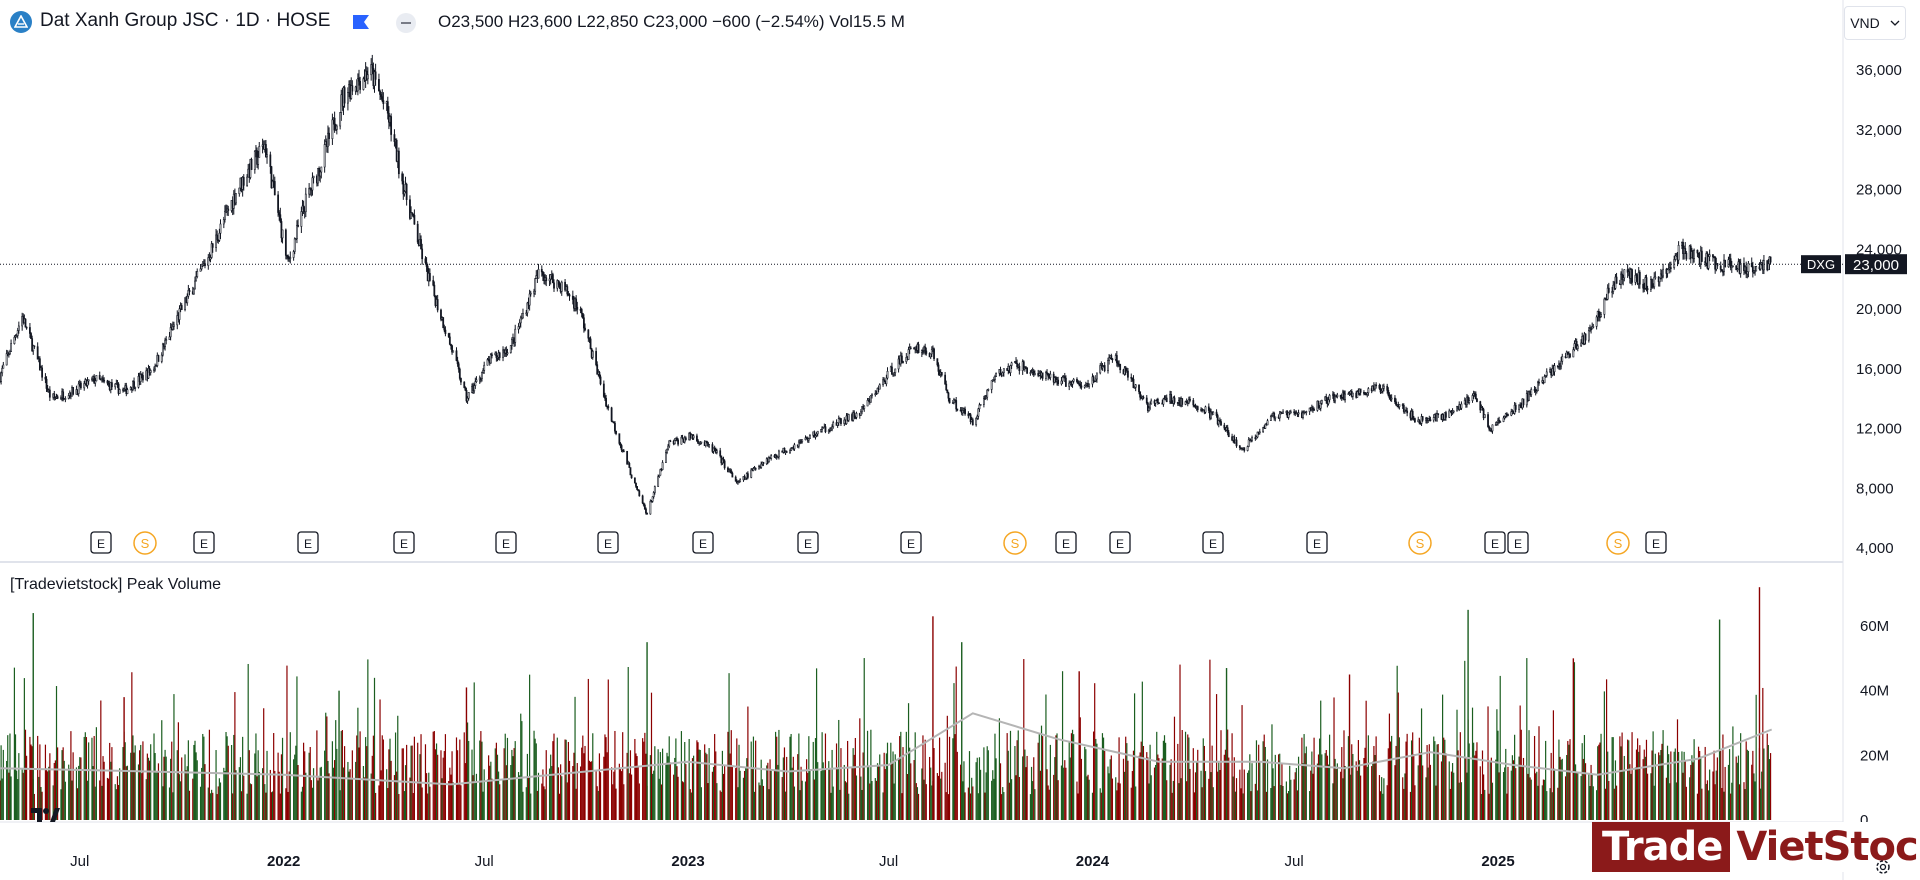  I want to click on symbol-title: Dat Xanh Group JSC · 1D · HOSE, so click(185, 20).